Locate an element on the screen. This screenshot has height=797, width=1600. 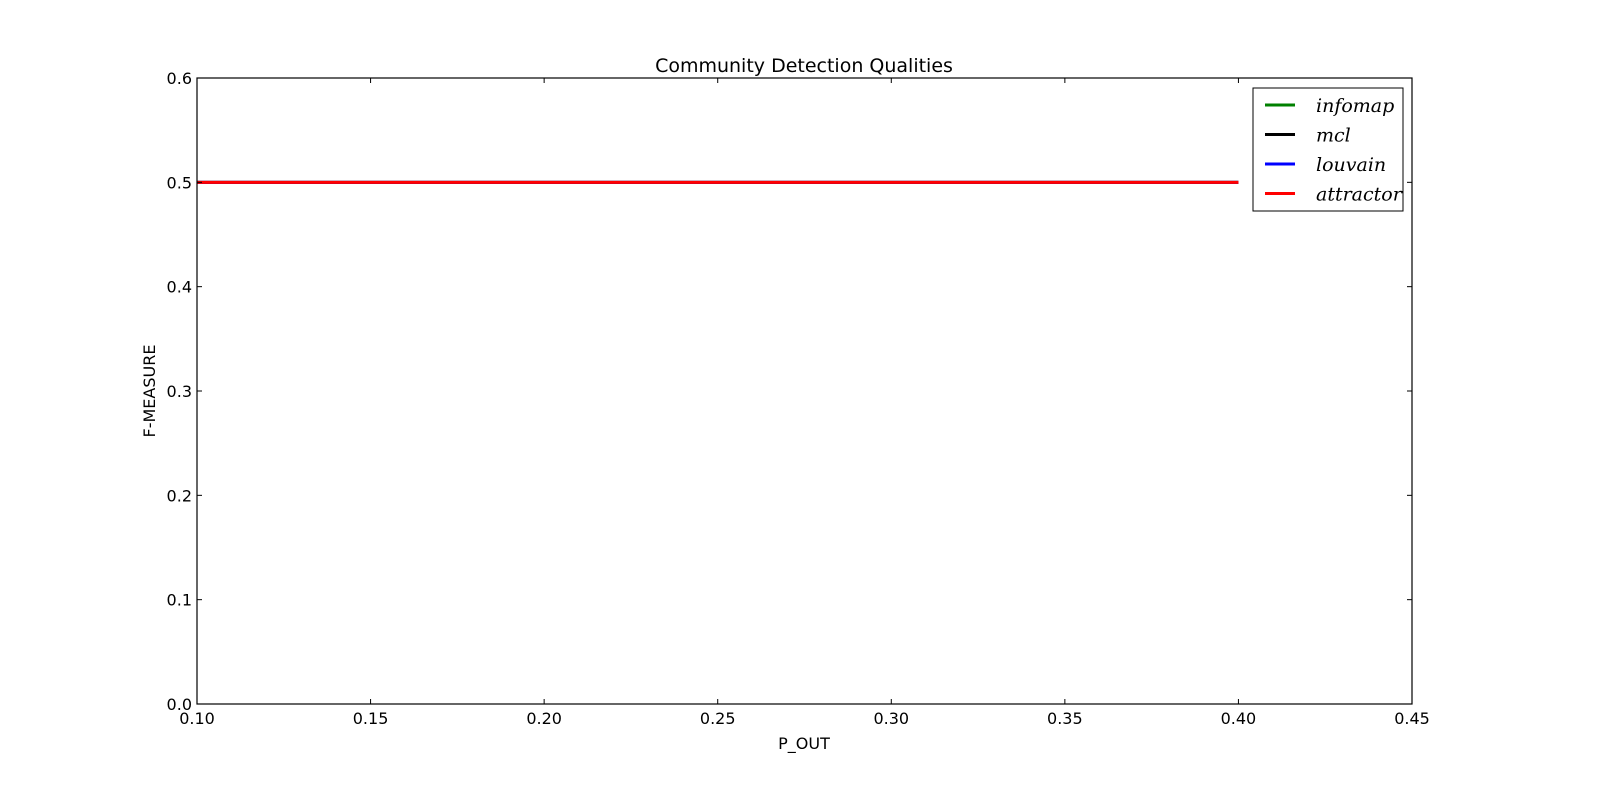
legend-entry-attractor: attractor is located at coordinates (1334, 195).